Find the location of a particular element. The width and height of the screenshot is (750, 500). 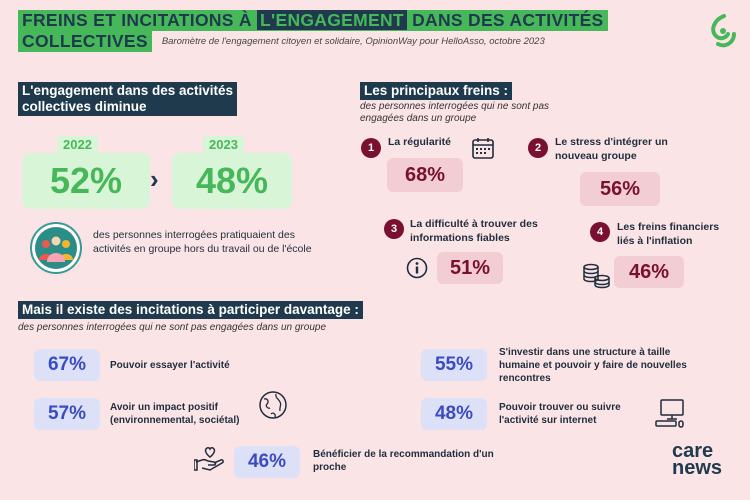

globe-icon is located at coordinates (273, 405).